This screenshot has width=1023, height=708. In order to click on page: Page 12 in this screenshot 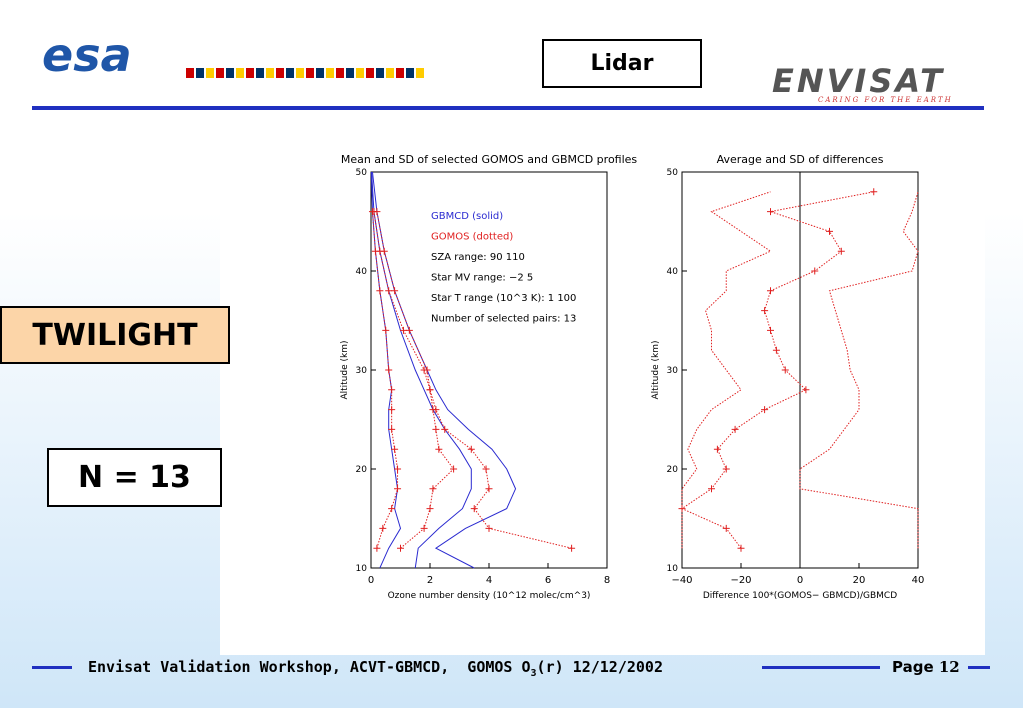, I will do `click(926, 667)`.